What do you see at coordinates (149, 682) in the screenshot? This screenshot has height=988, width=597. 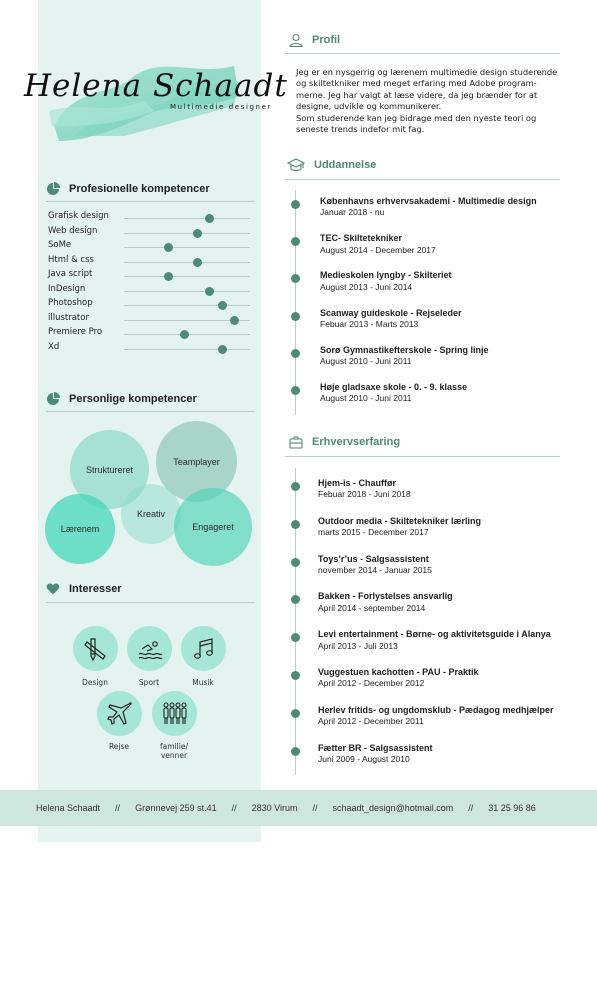 I see `interest-label-sport: Sport` at bounding box center [149, 682].